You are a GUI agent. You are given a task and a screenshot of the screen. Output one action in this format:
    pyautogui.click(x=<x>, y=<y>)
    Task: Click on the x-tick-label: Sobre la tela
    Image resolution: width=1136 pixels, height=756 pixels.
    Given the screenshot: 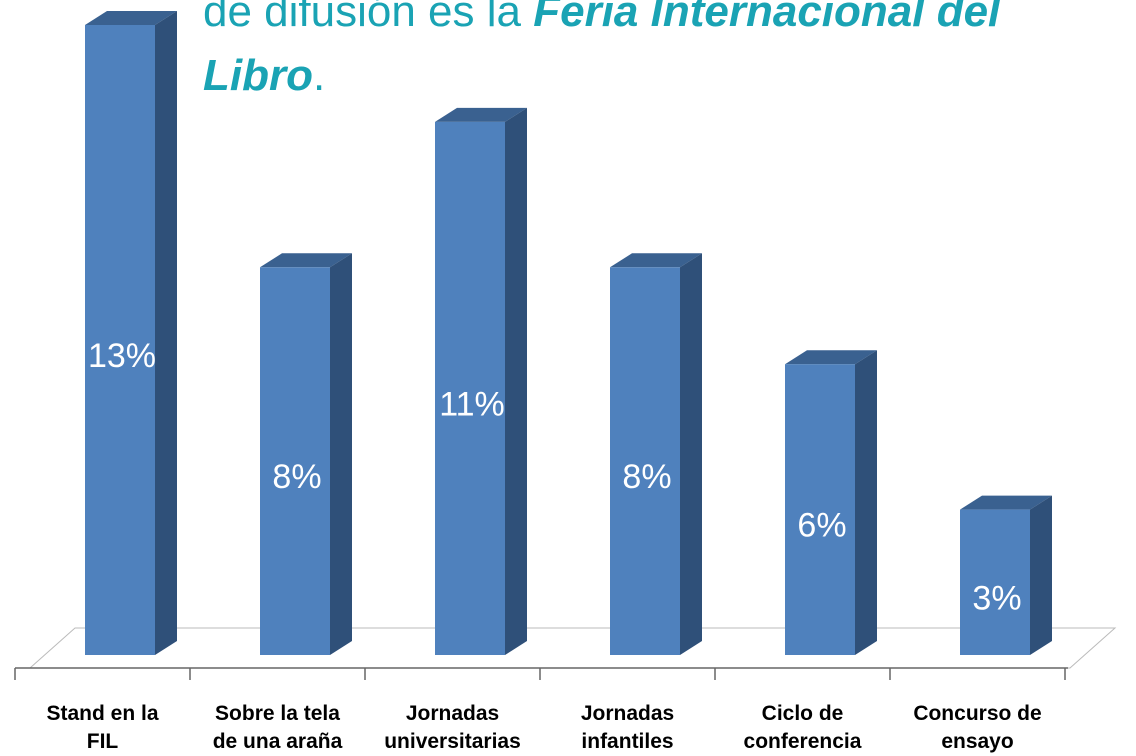 What is the action you would take?
    pyautogui.click(x=277, y=713)
    